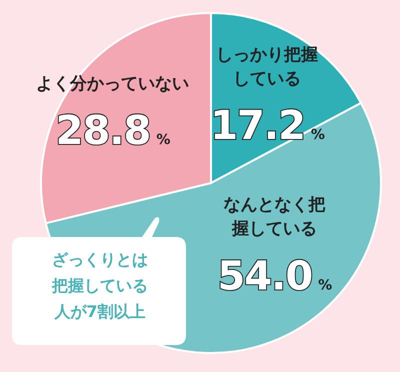 The image size is (400, 372). Describe the element at coordinates (113, 131) in the screenshot. I see `data-label: 28.8%` at that location.